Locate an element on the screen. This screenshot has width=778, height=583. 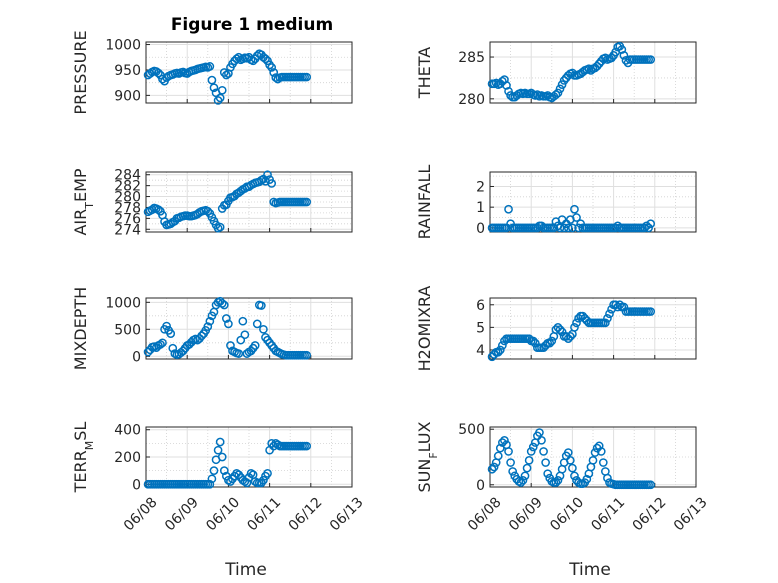
x-tick-label: 06/12 is located at coordinates (650, 514).